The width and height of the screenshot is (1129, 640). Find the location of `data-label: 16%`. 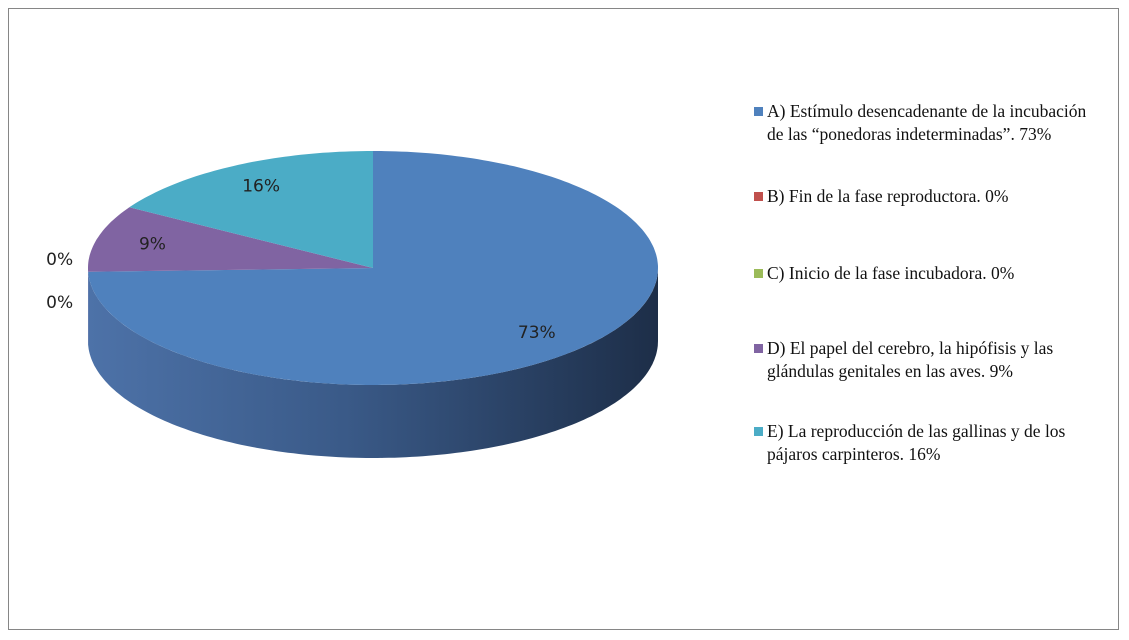

data-label: 16% is located at coordinates (261, 186).